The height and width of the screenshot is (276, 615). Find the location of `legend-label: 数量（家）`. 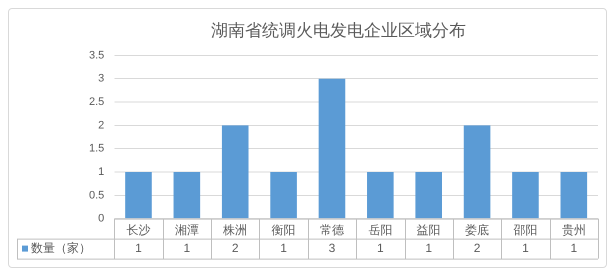

legend-label: 数量（家） is located at coordinates (61, 247).